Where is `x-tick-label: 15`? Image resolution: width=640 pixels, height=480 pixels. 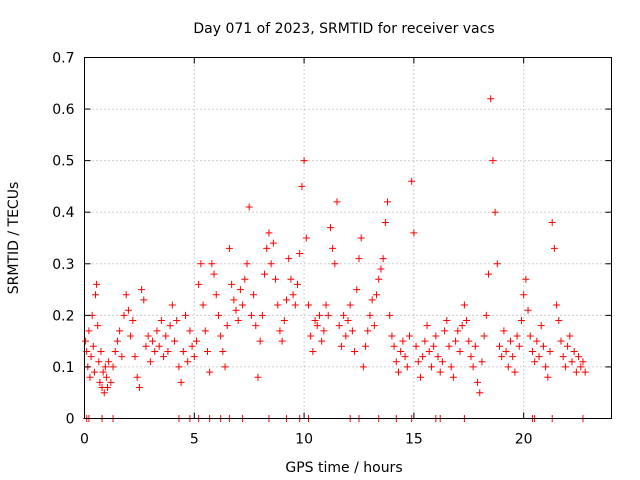 x-tick-label: 15 is located at coordinates (414, 440).